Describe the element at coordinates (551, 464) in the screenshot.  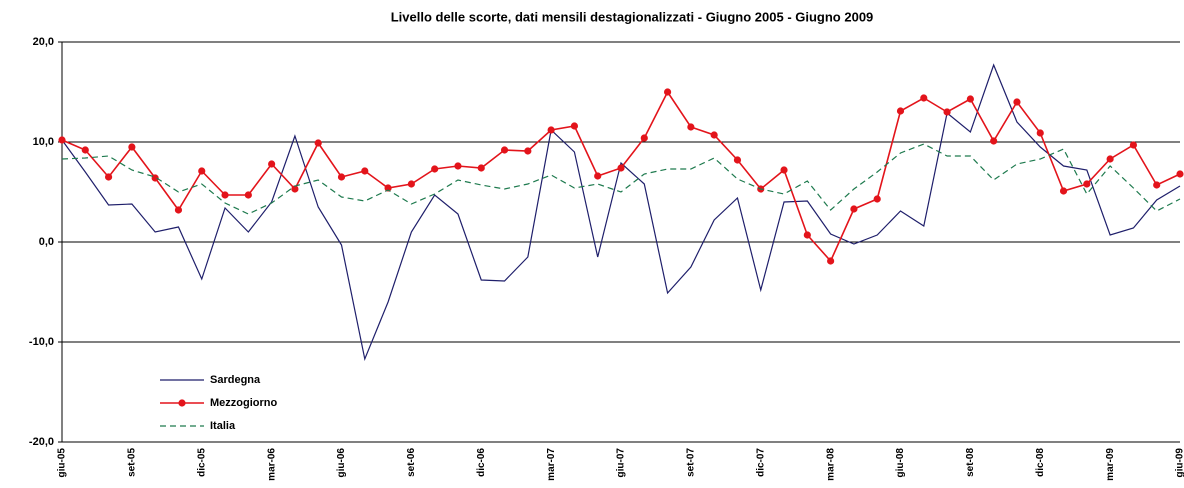
I see `x-tick-label: mar-07` at that location.